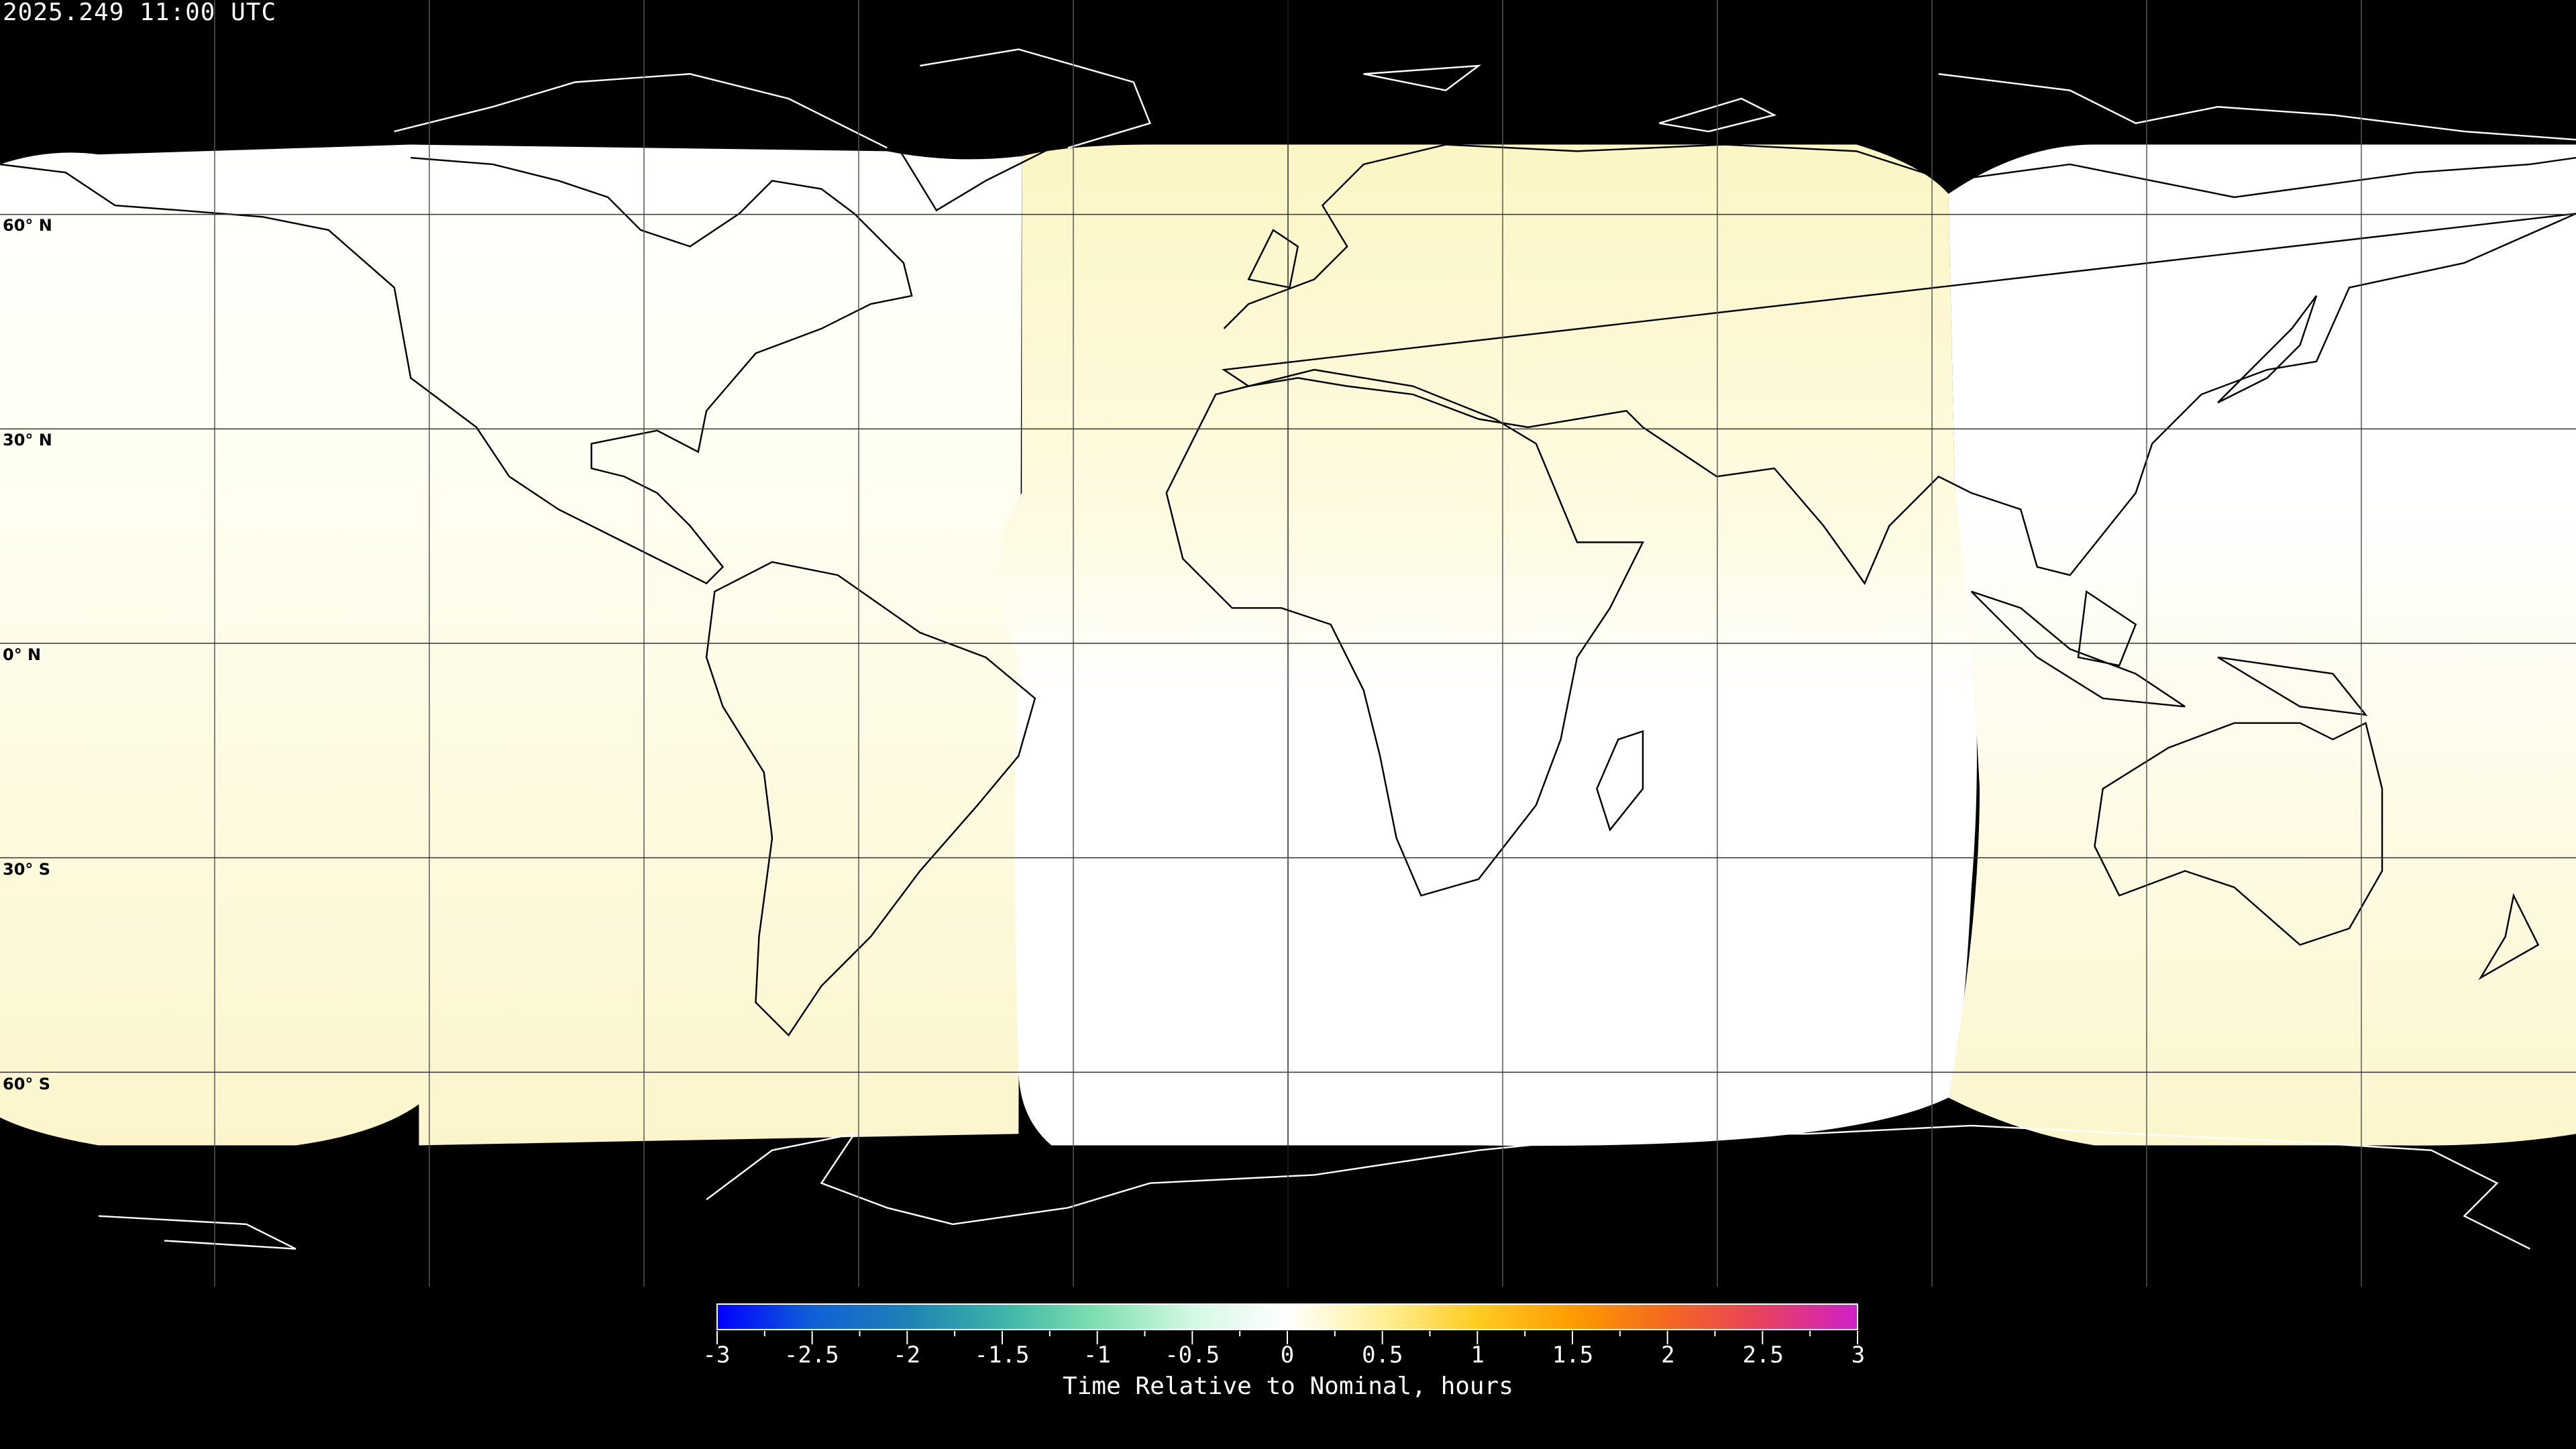  Describe the element at coordinates (1273, 259) in the screenshot. I see `british-isles` at that location.